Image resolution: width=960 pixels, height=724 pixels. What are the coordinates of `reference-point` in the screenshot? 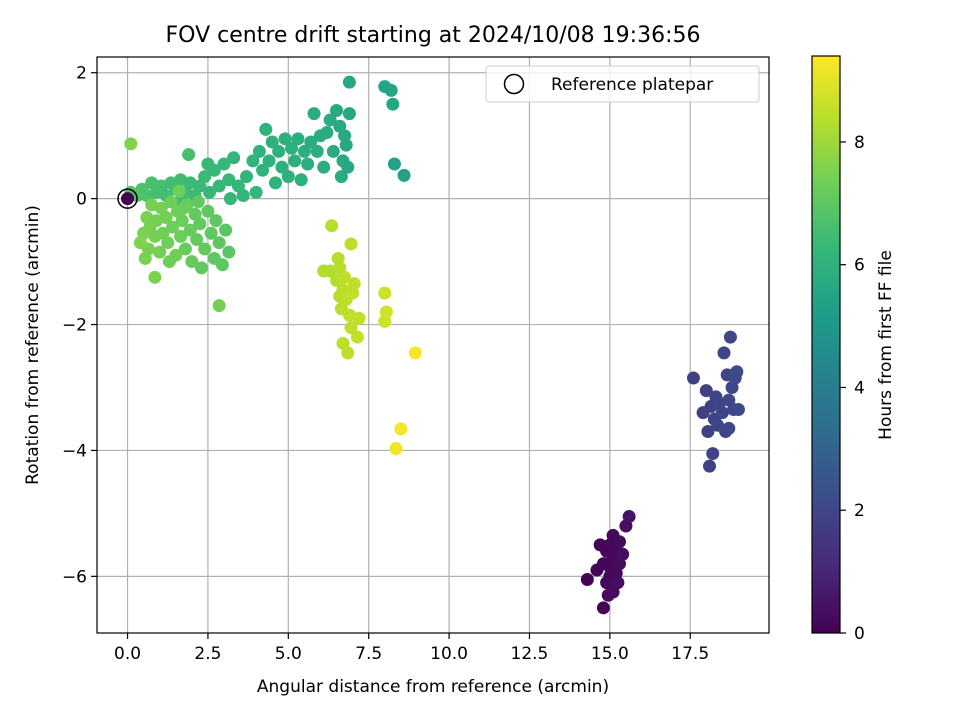 It's located at (128, 199).